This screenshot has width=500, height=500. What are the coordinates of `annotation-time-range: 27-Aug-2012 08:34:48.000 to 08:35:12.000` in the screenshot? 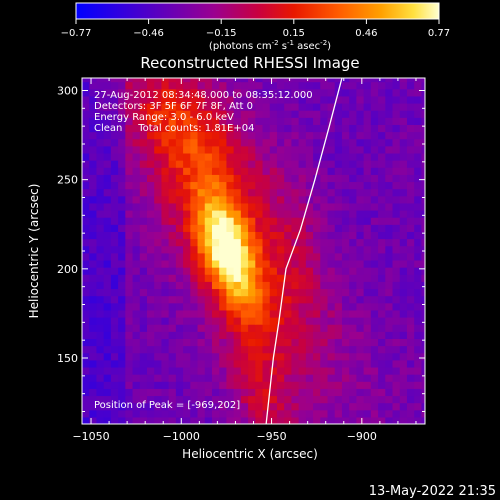 It's located at (203, 95).